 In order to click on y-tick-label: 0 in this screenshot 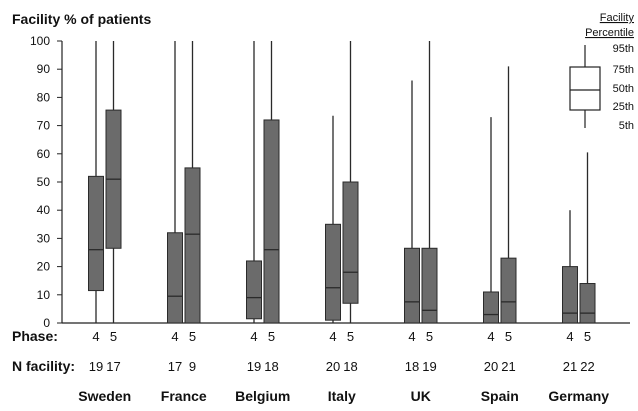, I will do `click(46, 323)`.